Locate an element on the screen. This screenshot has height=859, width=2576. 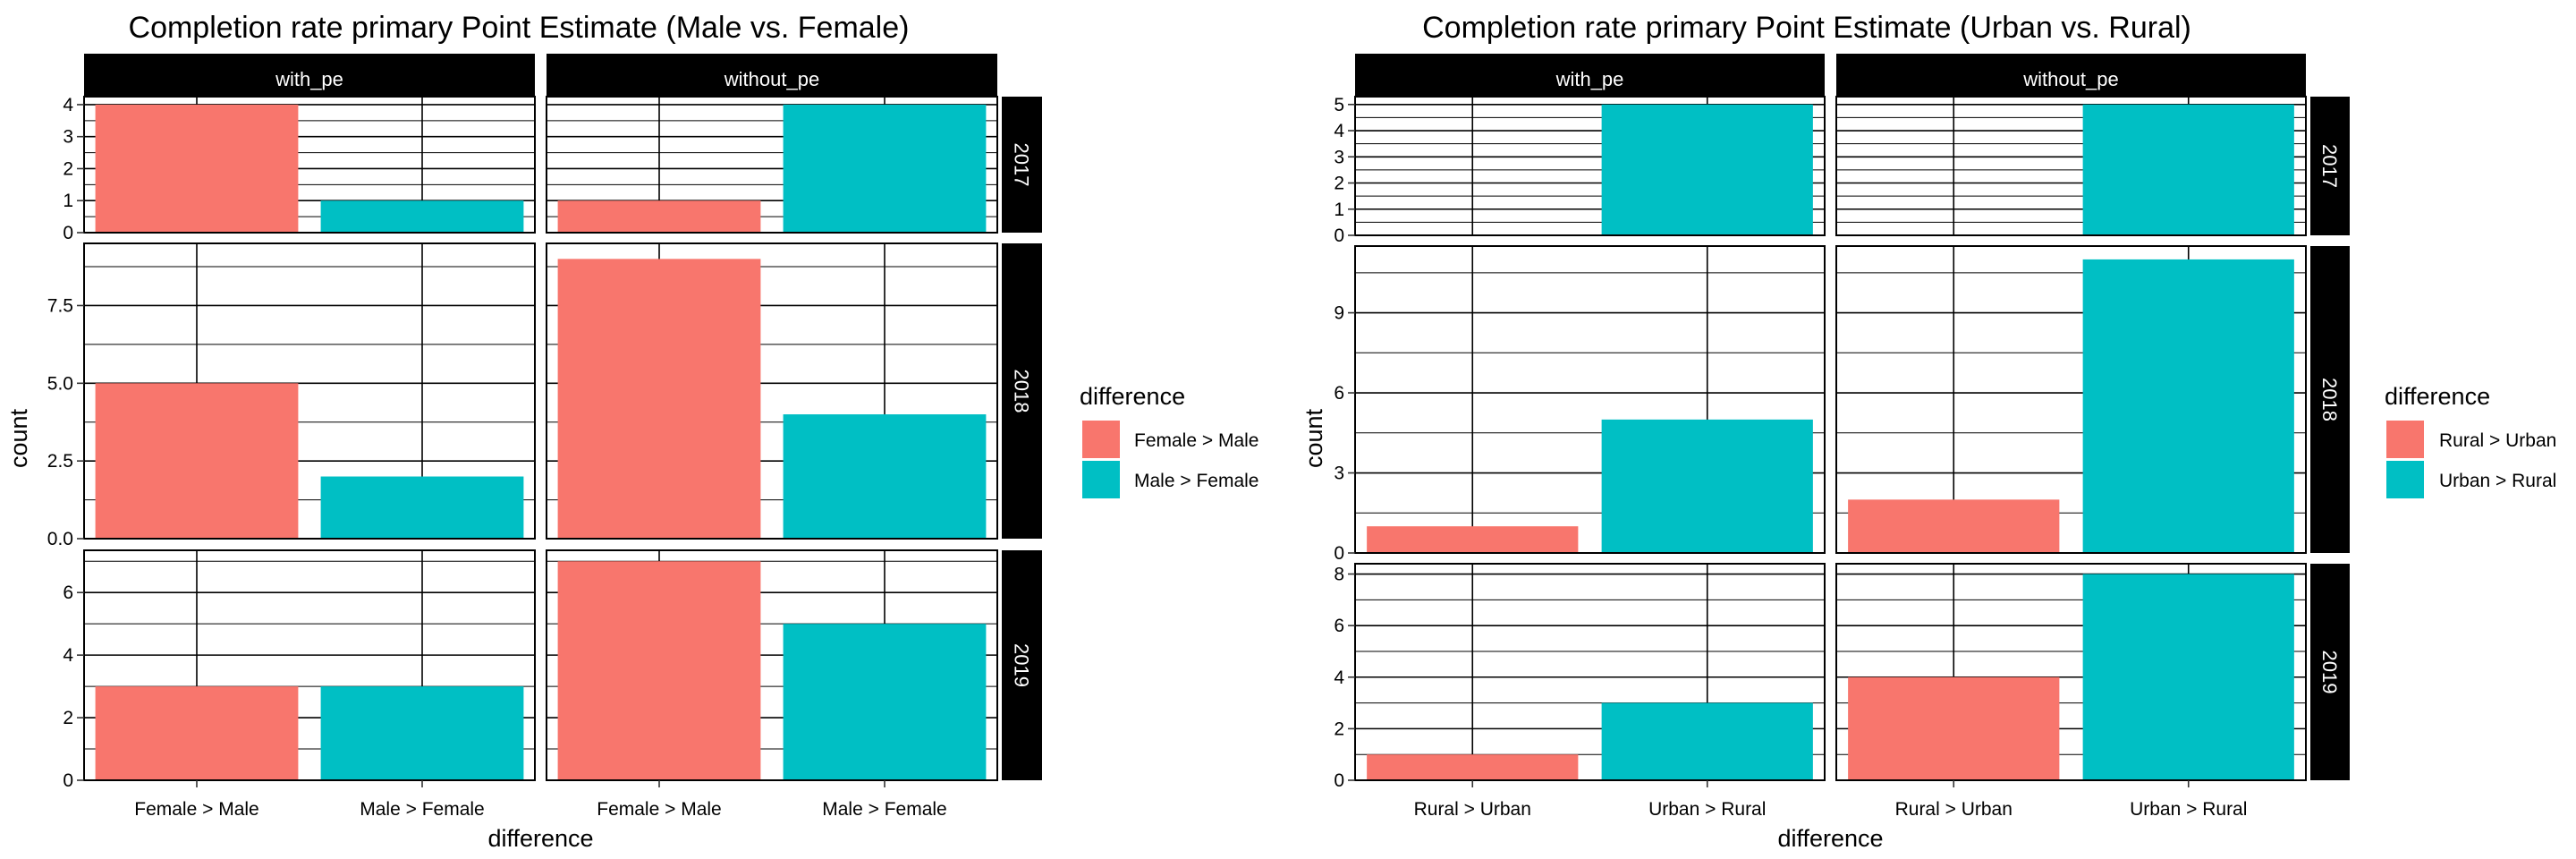
panel-2017-without_pe is located at coordinates (772, 165).